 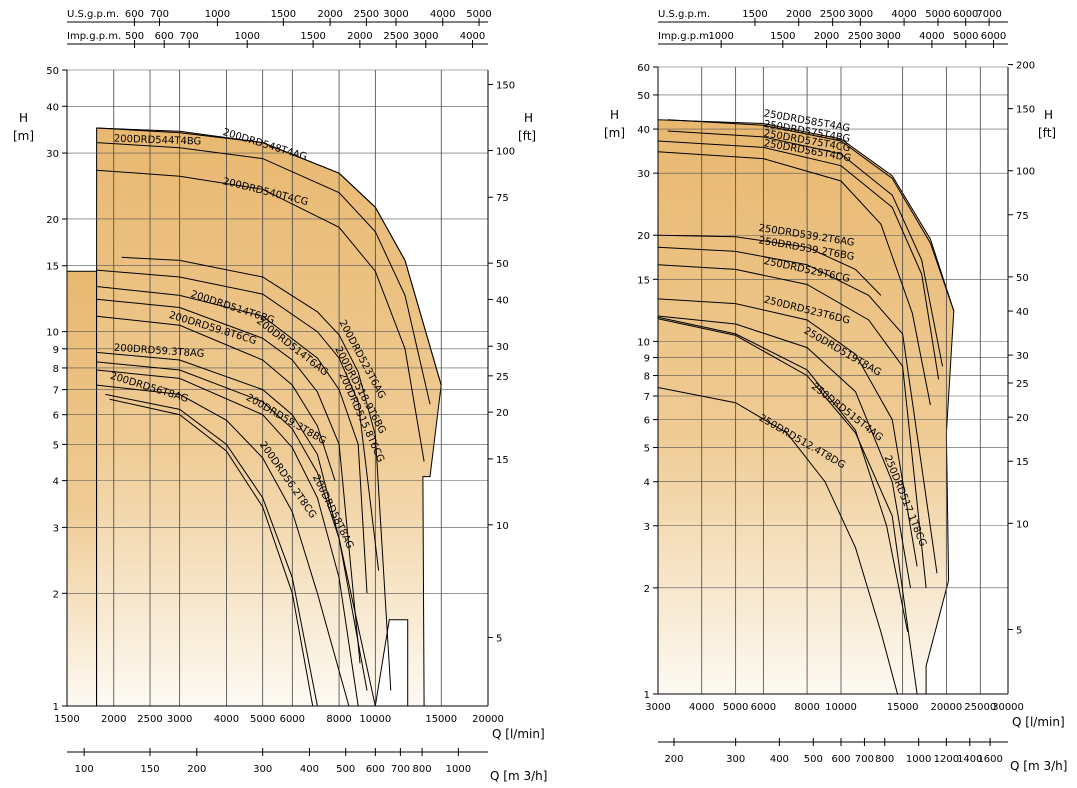 I want to click on right-curve-250DRD539.2T6BG, so click(x=797, y=410).